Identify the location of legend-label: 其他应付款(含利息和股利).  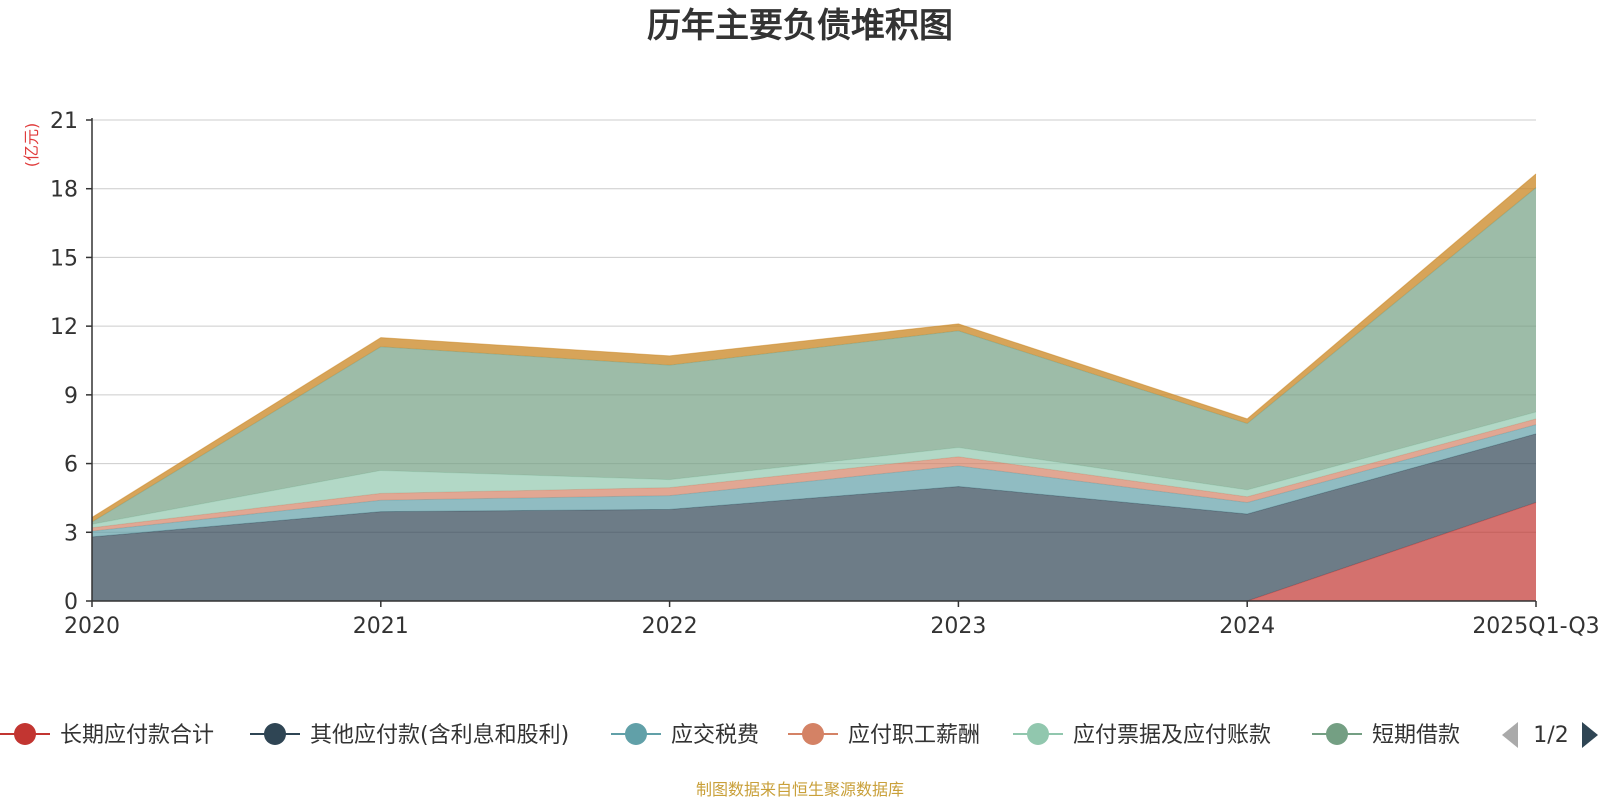
(439, 735).